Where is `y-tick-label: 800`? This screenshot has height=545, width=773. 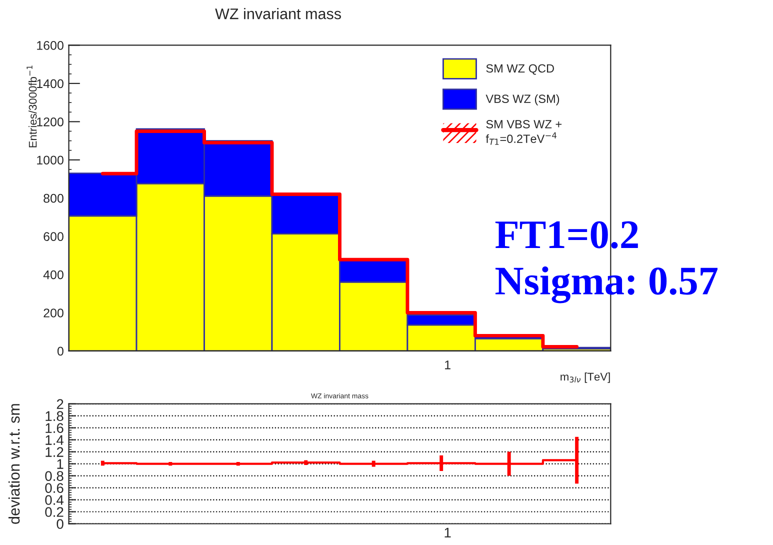 y-tick-label: 800 is located at coordinates (54, 198).